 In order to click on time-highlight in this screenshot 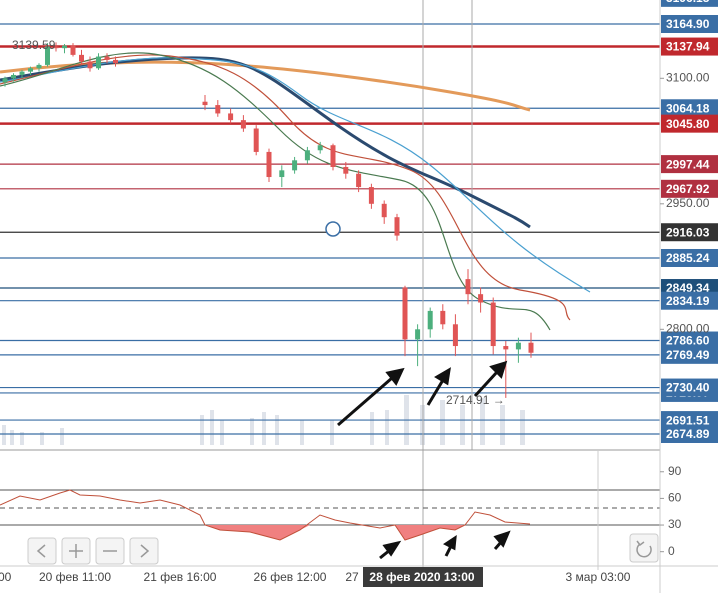, I will do `click(423, 577)`.